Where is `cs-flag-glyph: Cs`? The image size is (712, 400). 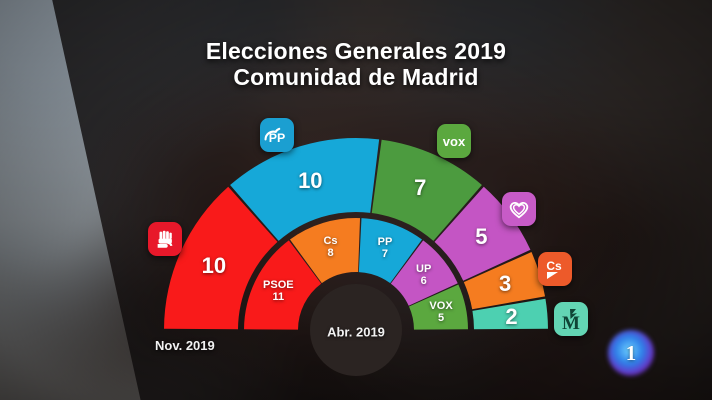 cs-flag-glyph: Cs is located at coordinates (554, 269).